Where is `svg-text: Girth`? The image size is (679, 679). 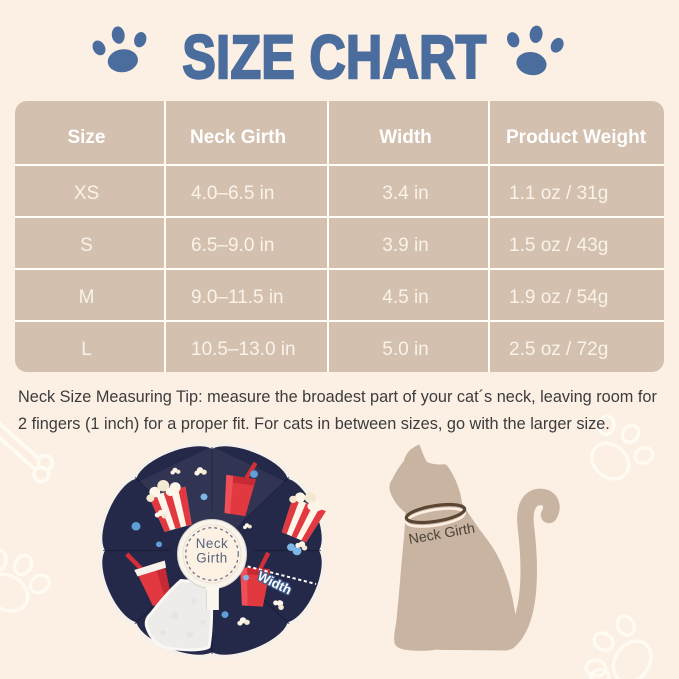
svg-text: Girth is located at coordinates (212, 558).